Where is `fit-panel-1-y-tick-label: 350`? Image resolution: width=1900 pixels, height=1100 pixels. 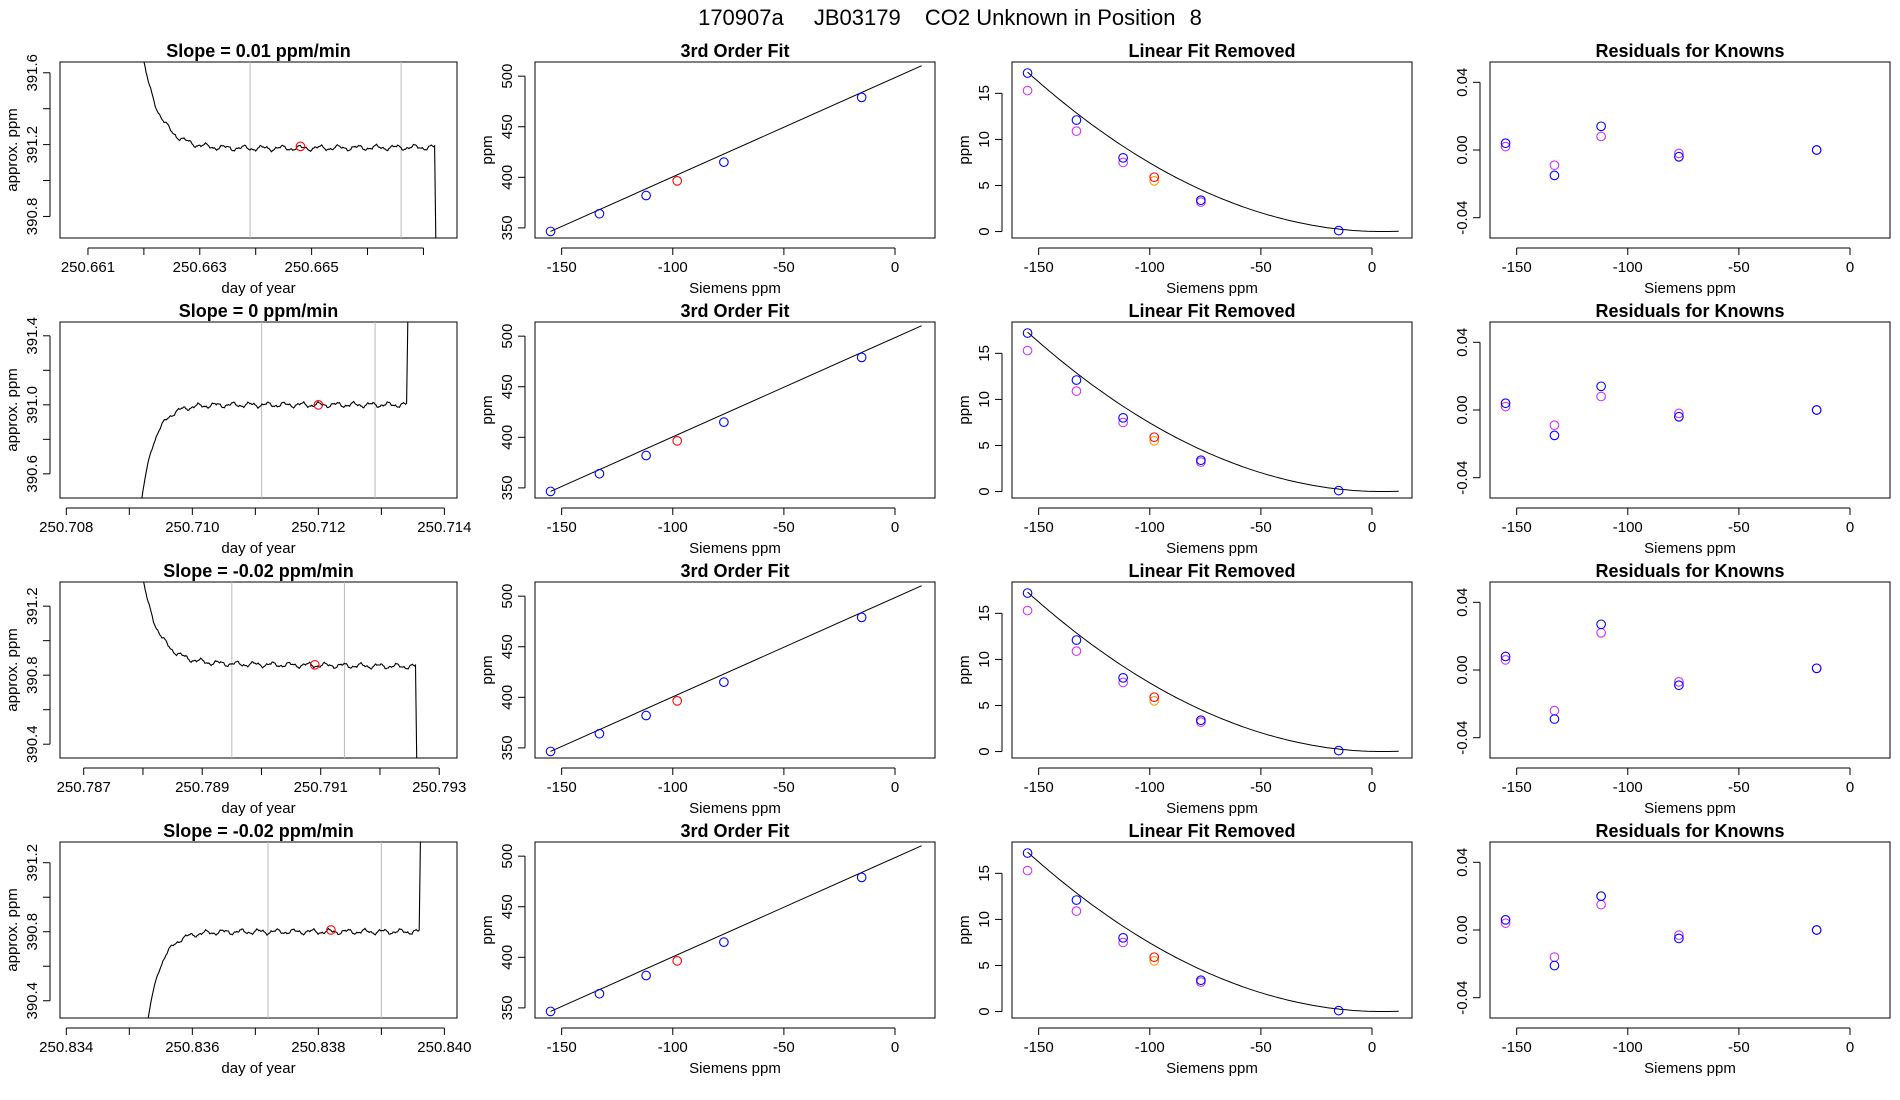 fit-panel-1-y-tick-label: 350 is located at coordinates (507, 227).